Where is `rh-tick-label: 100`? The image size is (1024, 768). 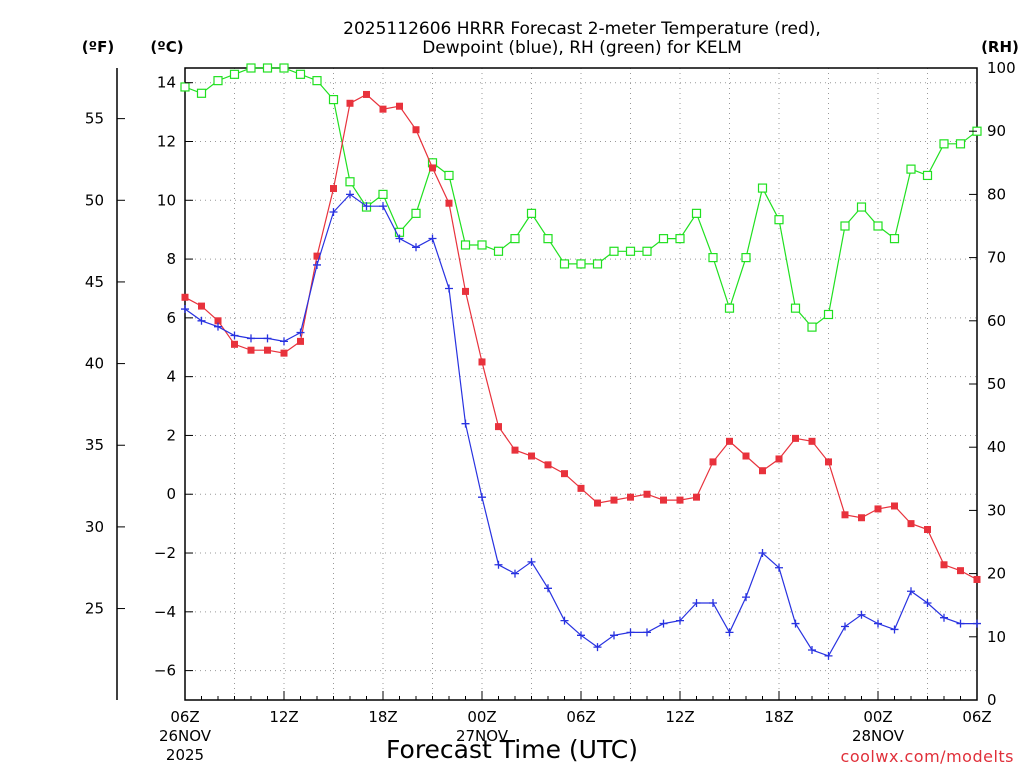 rh-tick-label: 100 is located at coordinates (1001, 68).